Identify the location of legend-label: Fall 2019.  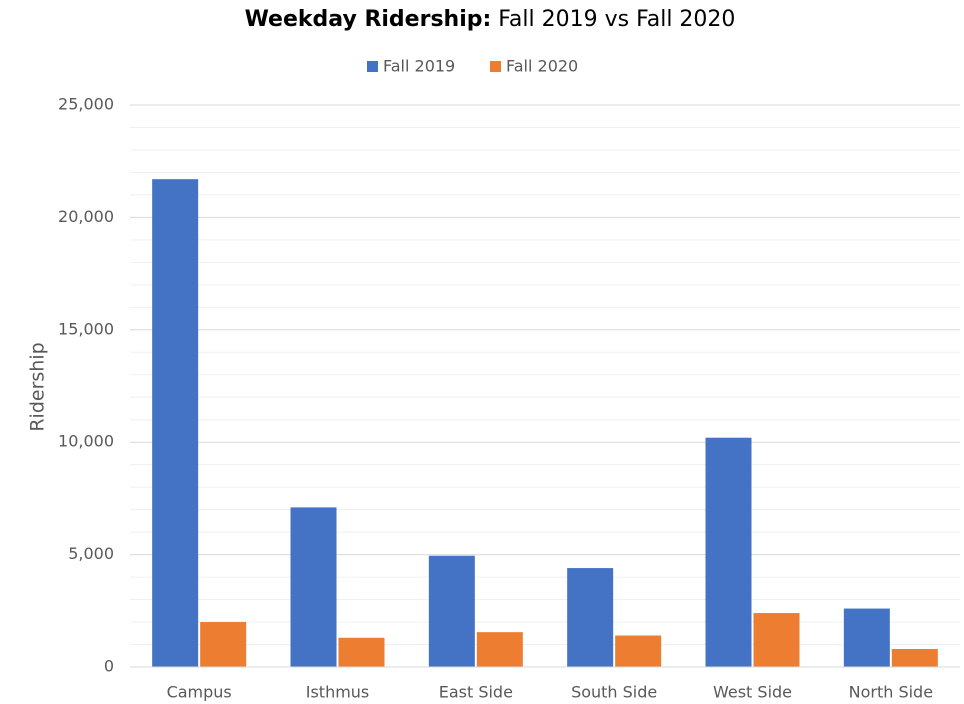
(419, 66).